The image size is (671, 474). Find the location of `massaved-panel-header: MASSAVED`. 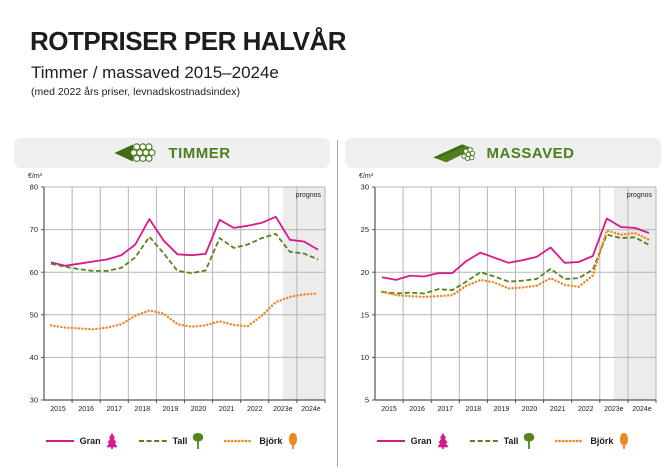

massaved-panel-header: MASSAVED is located at coordinates (503, 153).